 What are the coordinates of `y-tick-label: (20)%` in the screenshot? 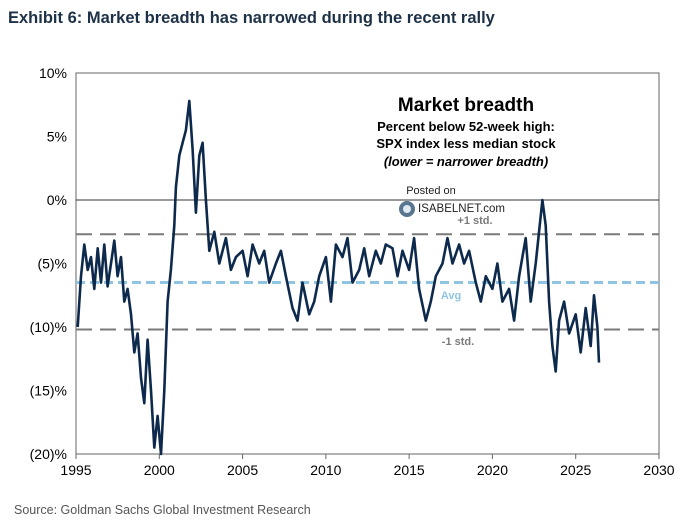 It's located at (48, 454).